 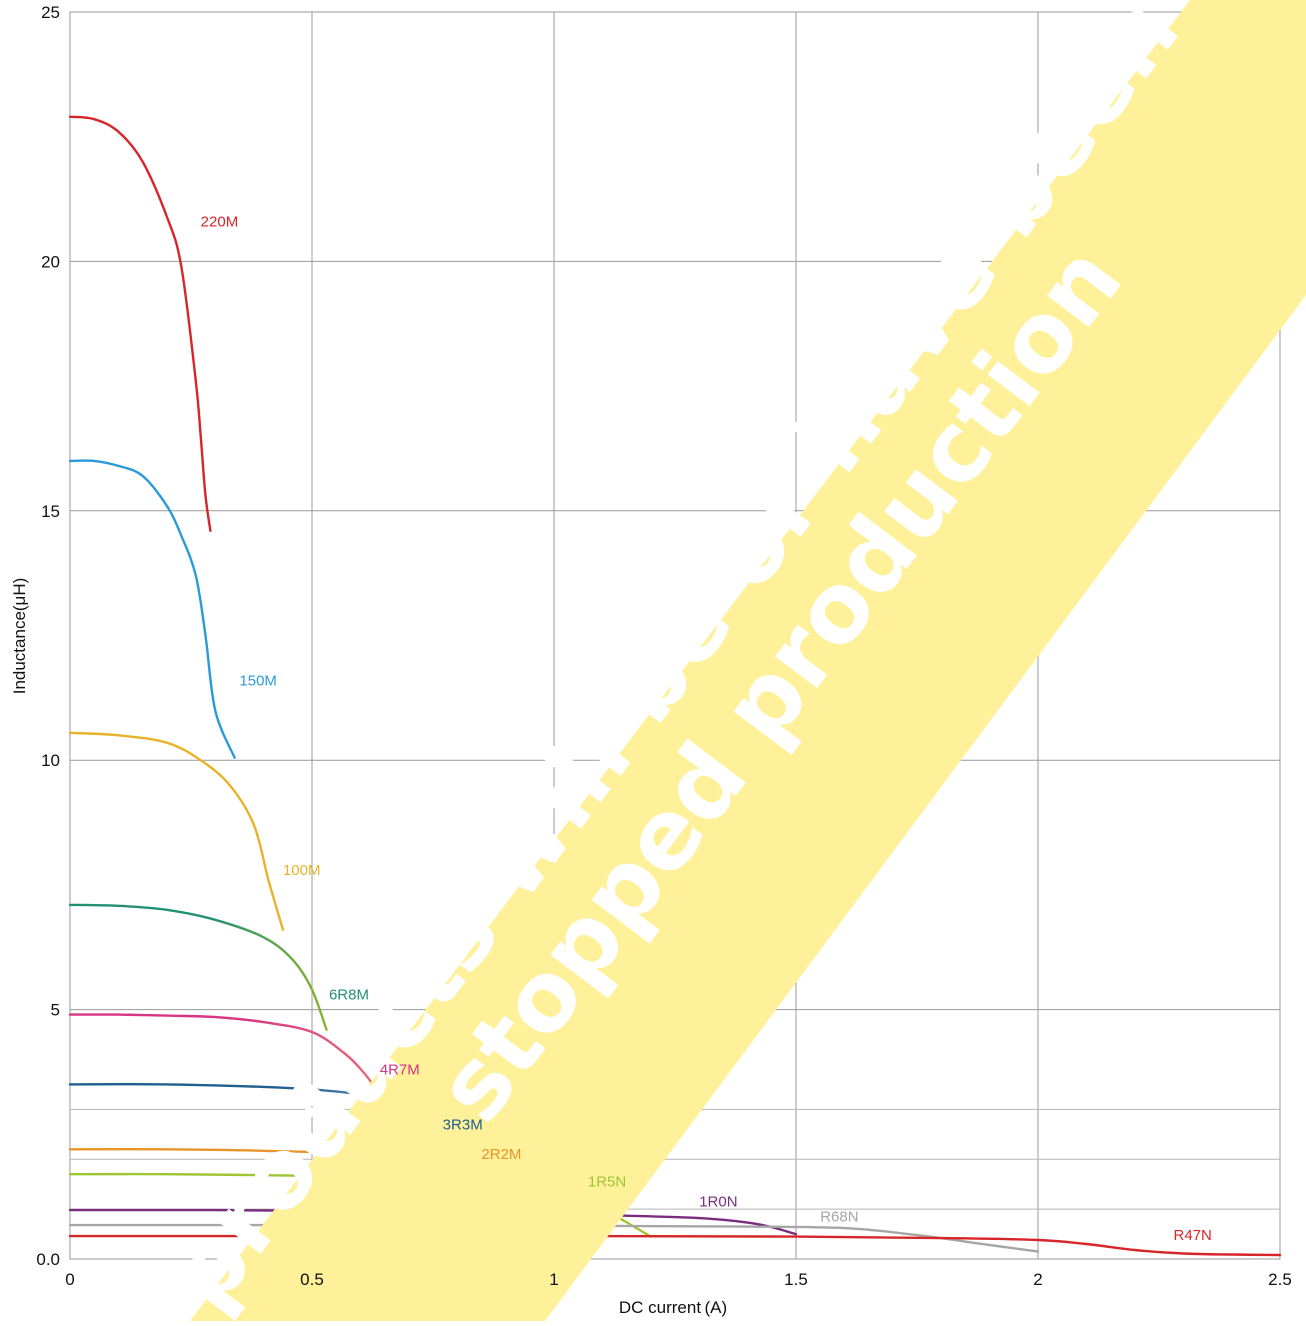 What do you see at coordinates (50, 12) in the screenshot?
I see `y-tick-label: 25` at bounding box center [50, 12].